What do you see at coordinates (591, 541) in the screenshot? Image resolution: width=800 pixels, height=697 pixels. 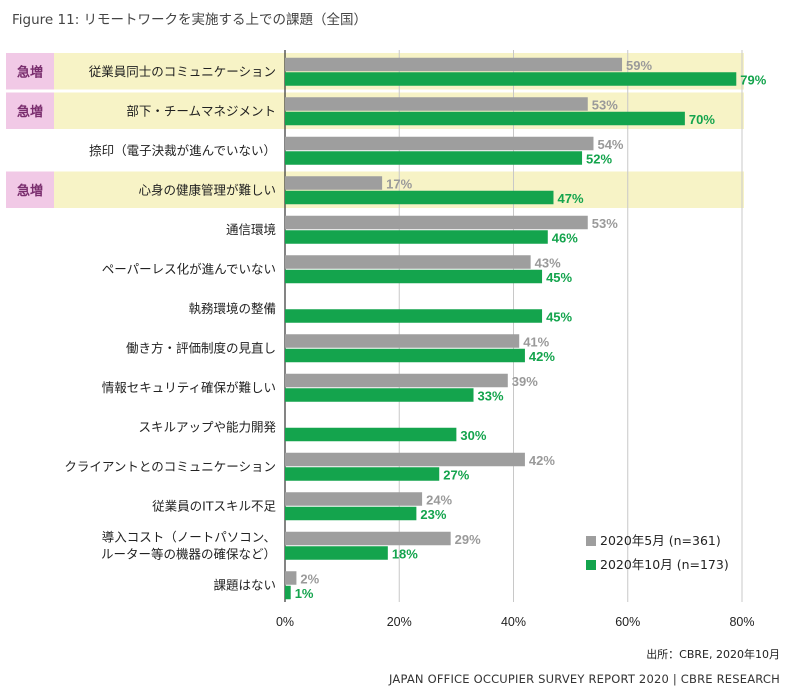 I see `legend-swatch-2020-may` at bounding box center [591, 541].